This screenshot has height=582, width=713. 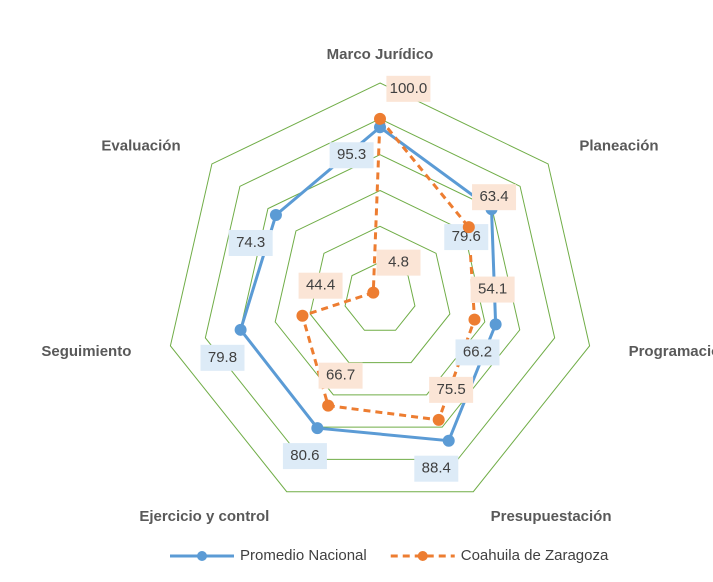 I want to click on series-line, so click(x=388, y=268).